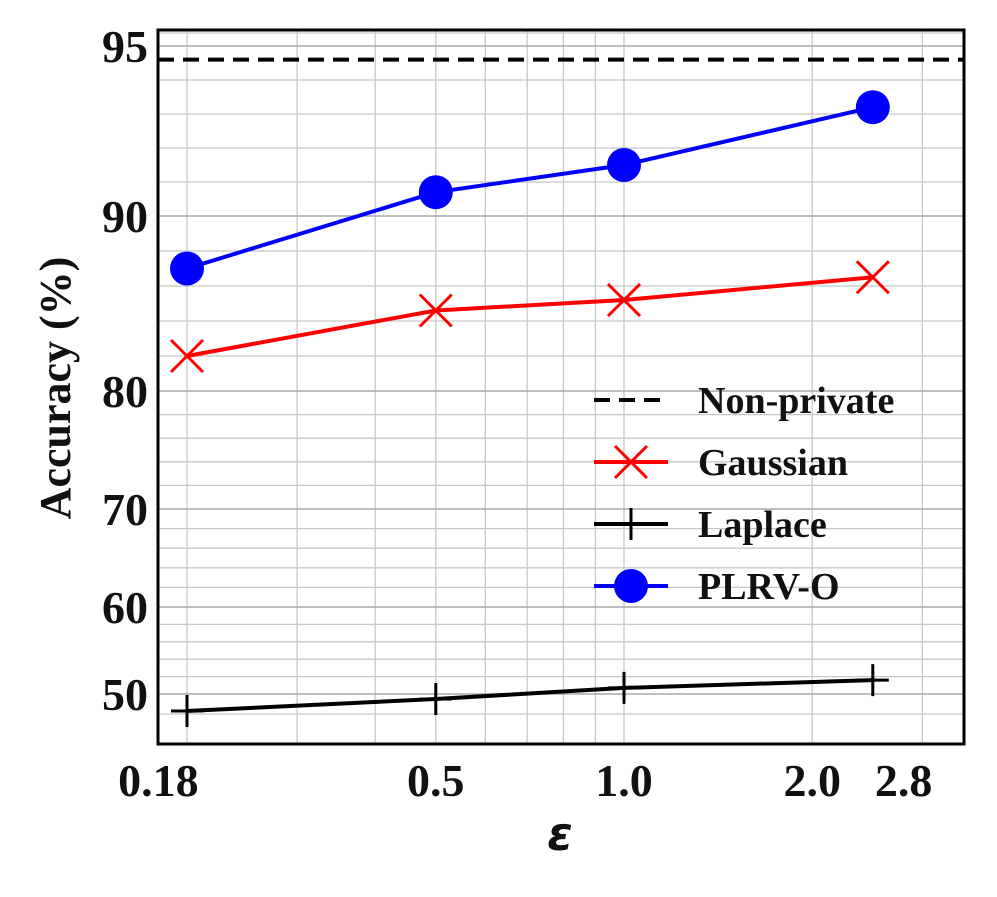  What do you see at coordinates (158, 780) in the screenshot?
I see `x-tick-label: 0.18` at bounding box center [158, 780].